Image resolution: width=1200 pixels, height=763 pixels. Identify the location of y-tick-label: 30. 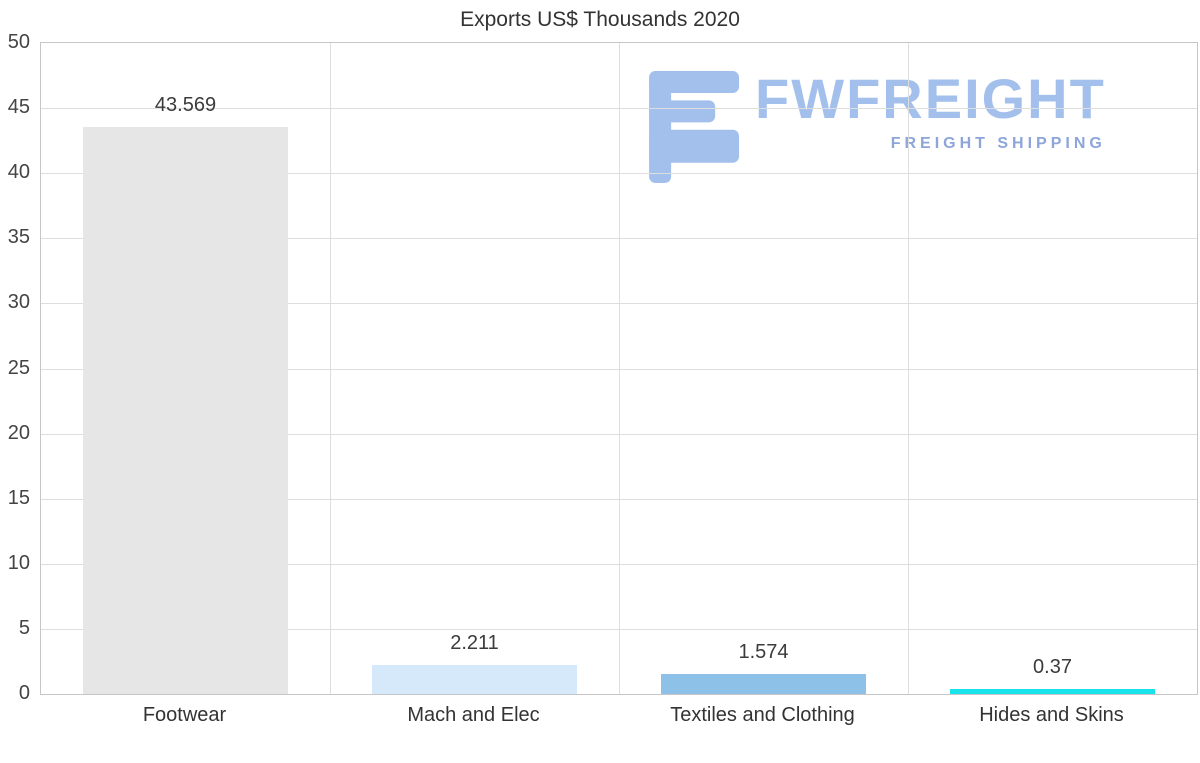
(18, 302).